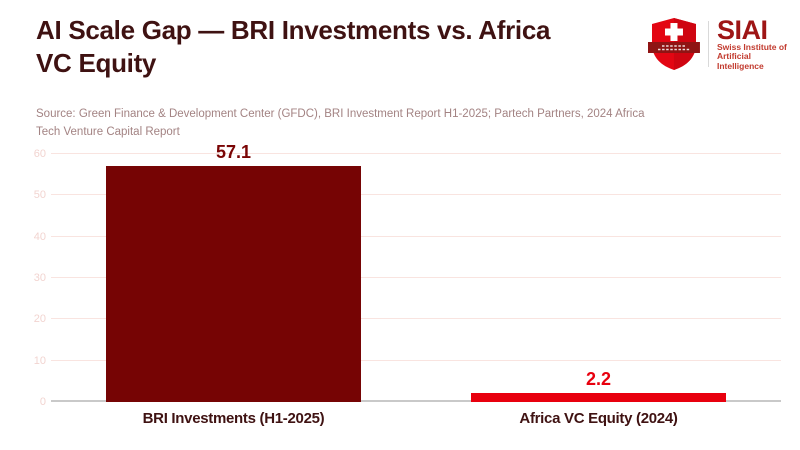  Describe the element at coordinates (39, 319) in the screenshot. I see `y-tick-label: 20` at that location.